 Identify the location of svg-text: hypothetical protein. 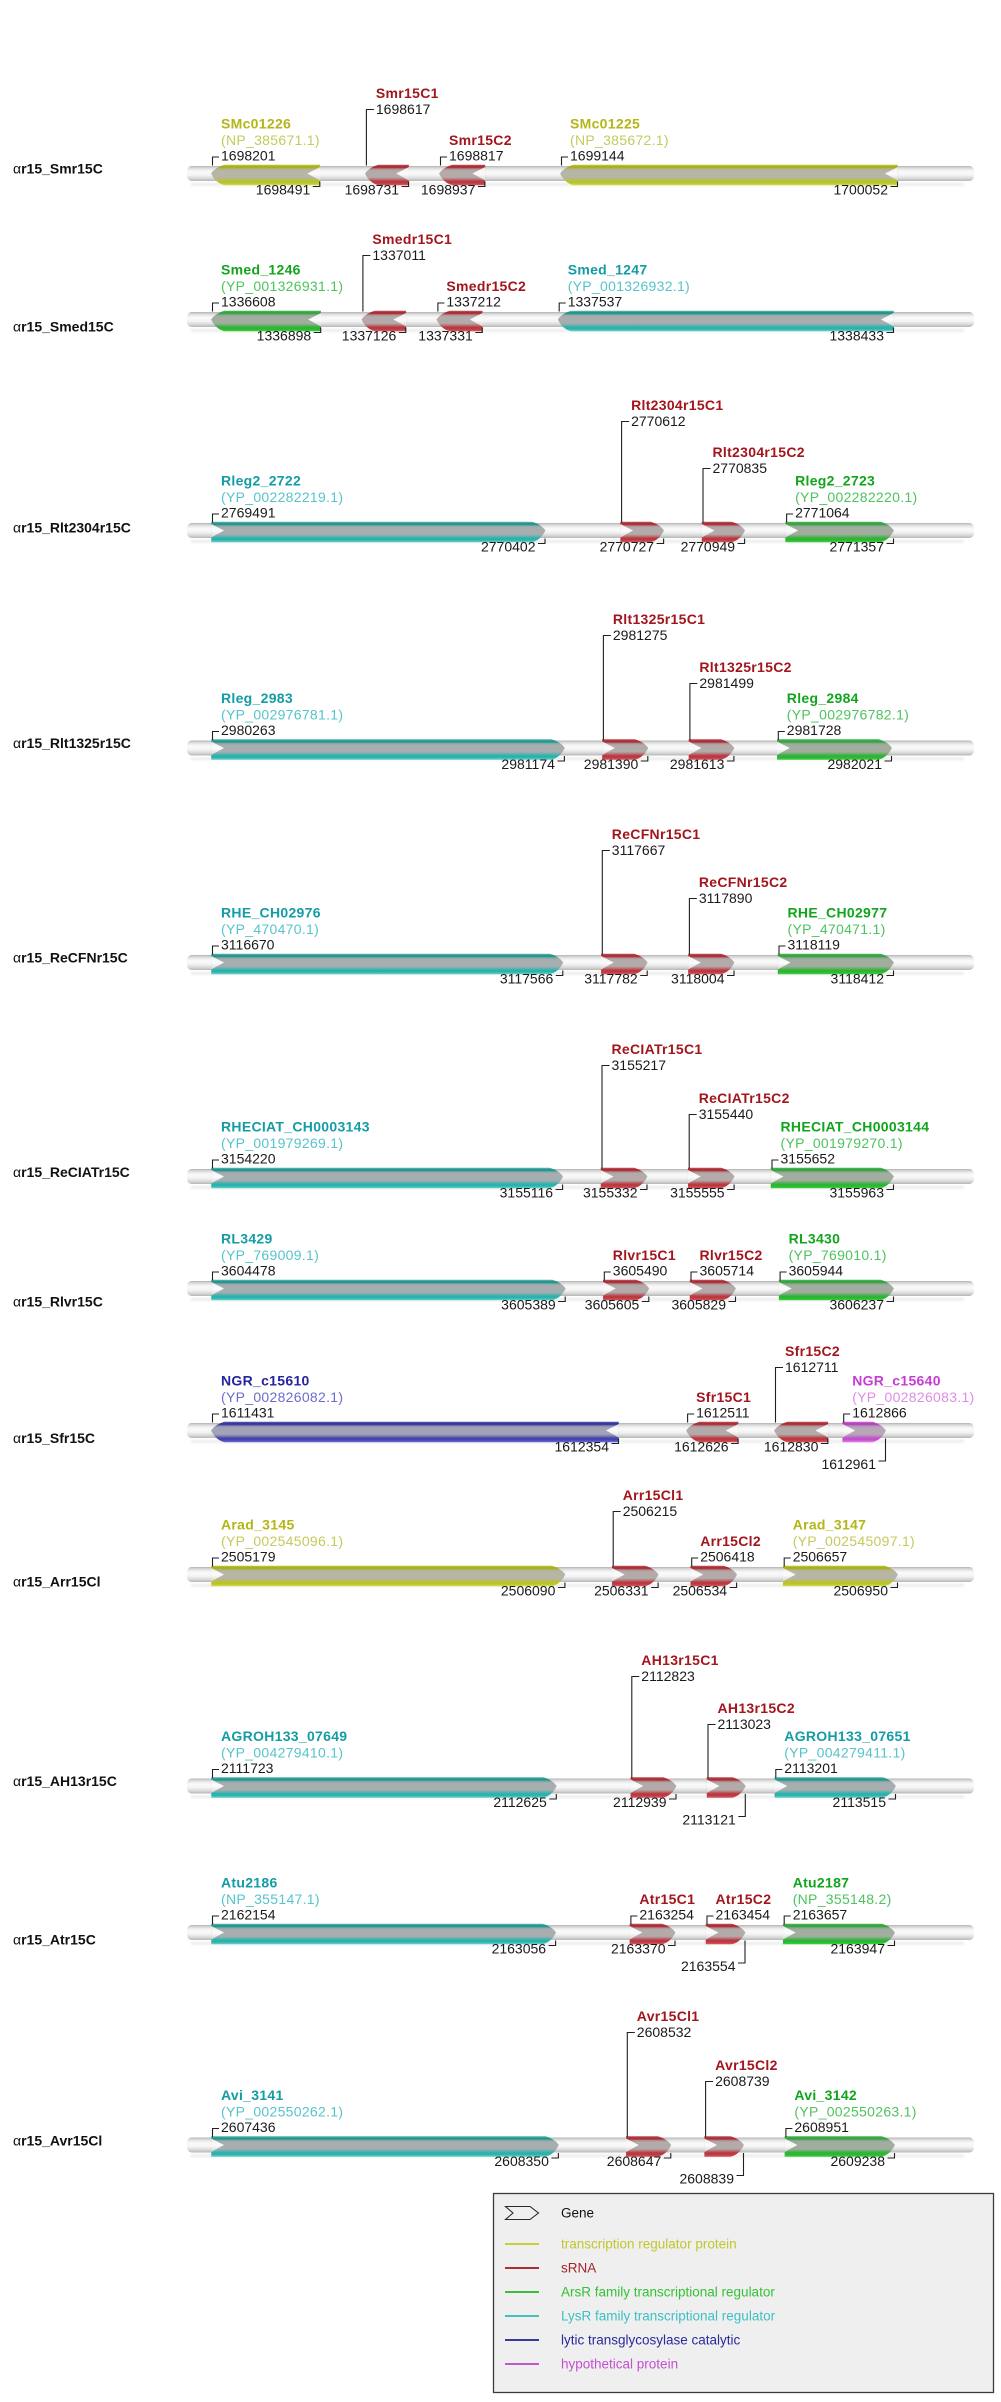
(619, 2364).